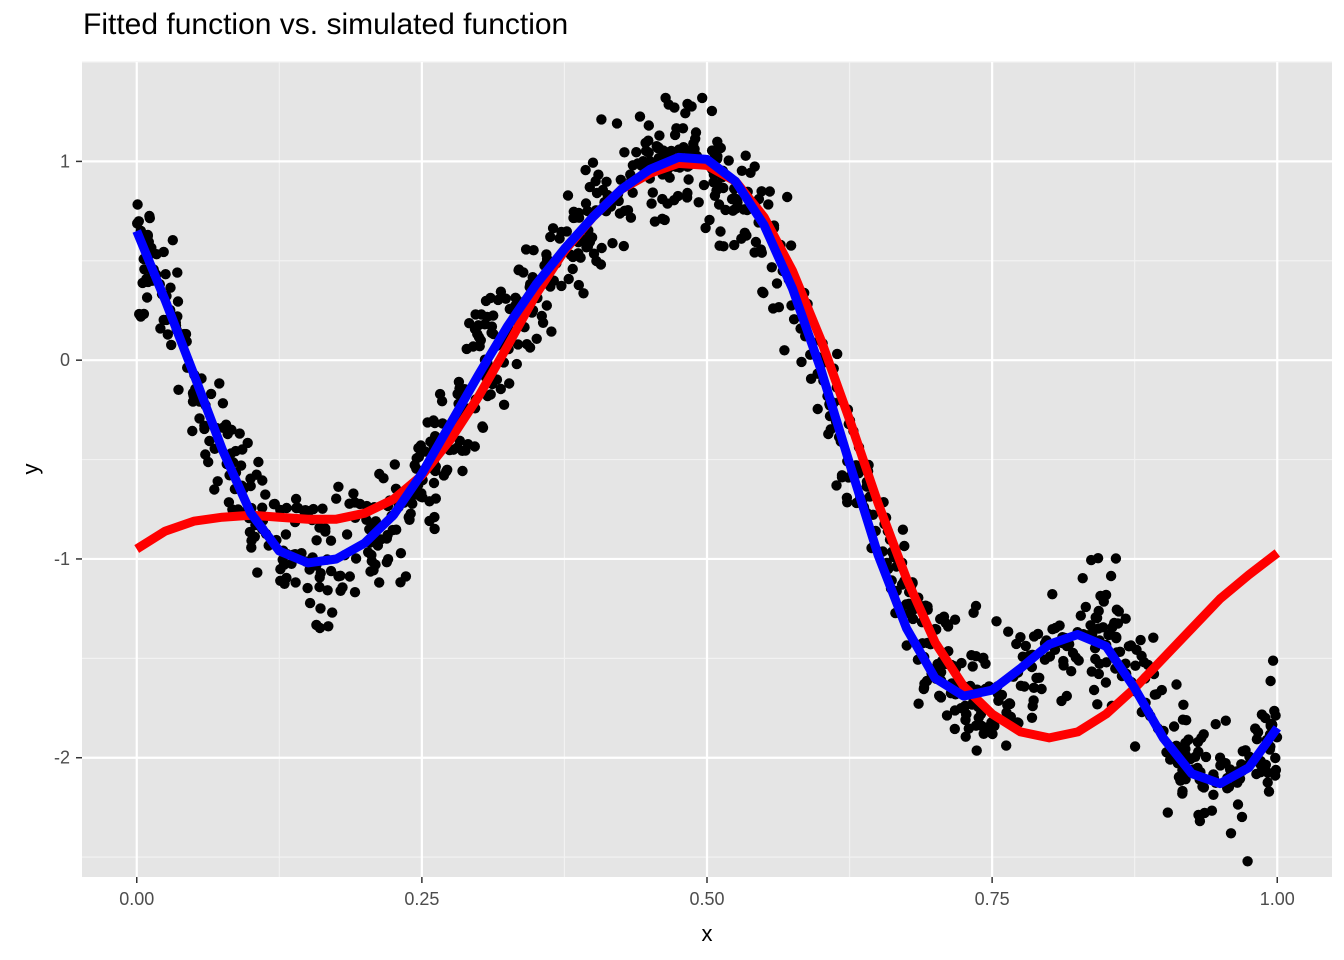 The width and height of the screenshot is (1344, 960). I want to click on chart-title: Fitted function vs. simulated function, so click(326, 24).